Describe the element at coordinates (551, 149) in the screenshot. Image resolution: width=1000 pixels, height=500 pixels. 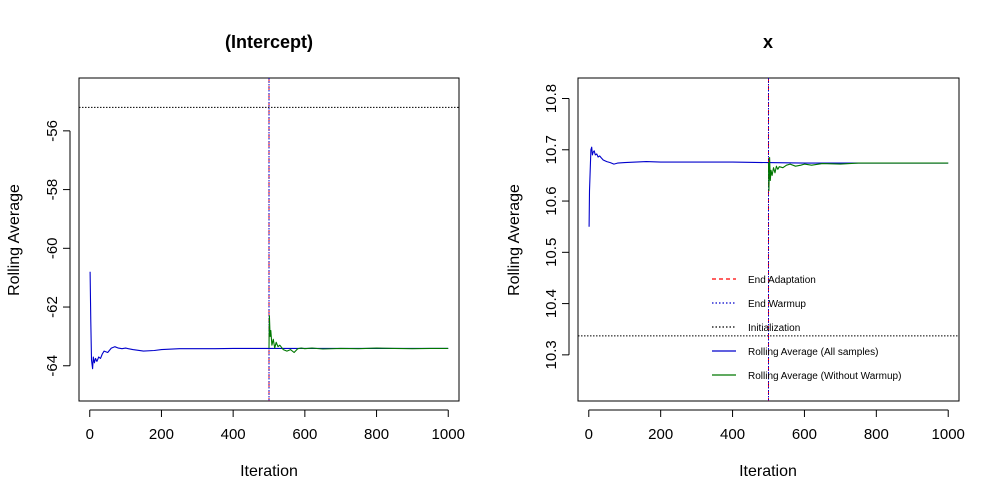
I see `y-tick-label: 10.7` at that location.